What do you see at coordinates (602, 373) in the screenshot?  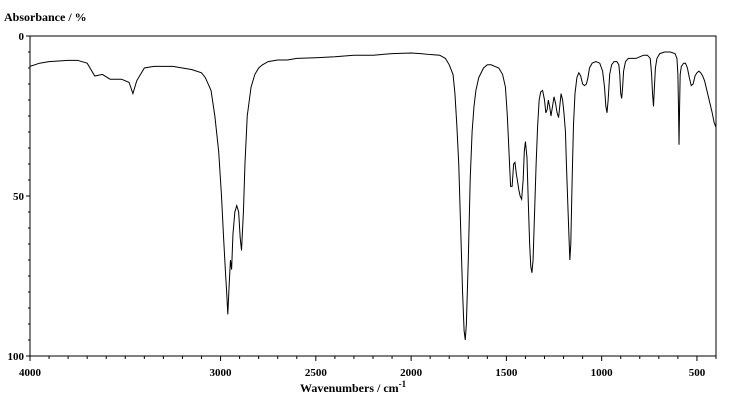 I see `x-tick-label: 1000` at bounding box center [602, 373].